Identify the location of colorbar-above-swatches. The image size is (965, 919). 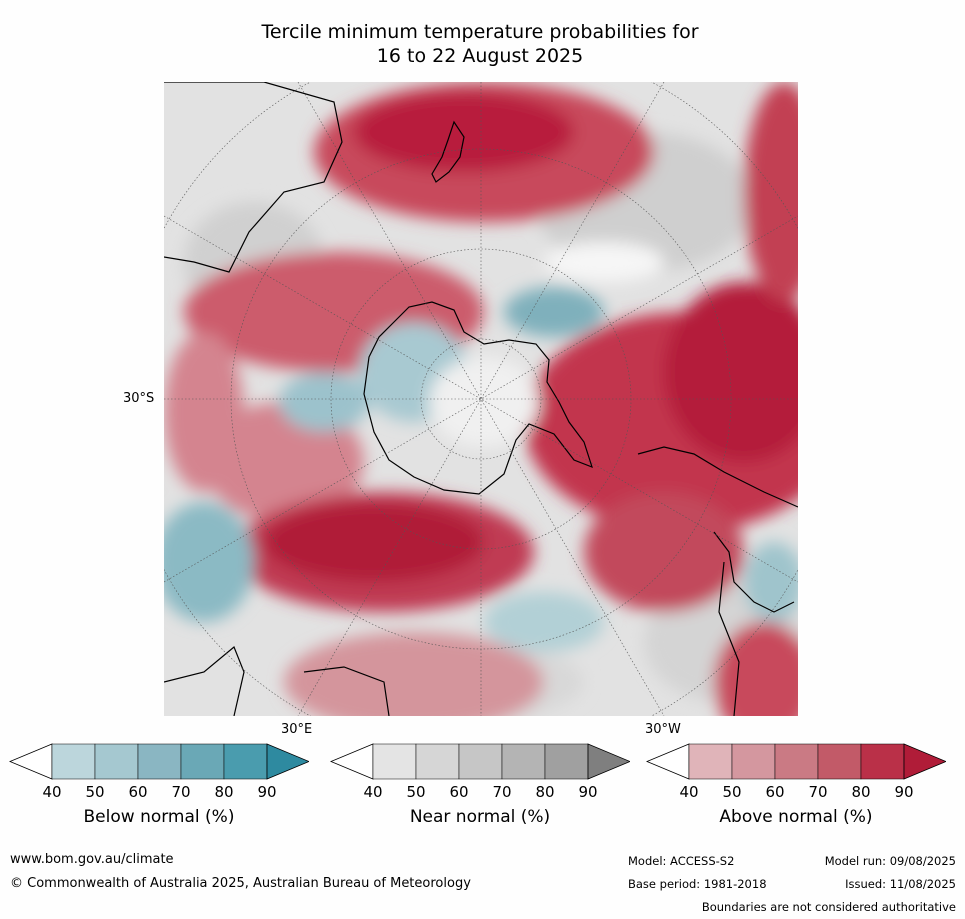
(796, 761).